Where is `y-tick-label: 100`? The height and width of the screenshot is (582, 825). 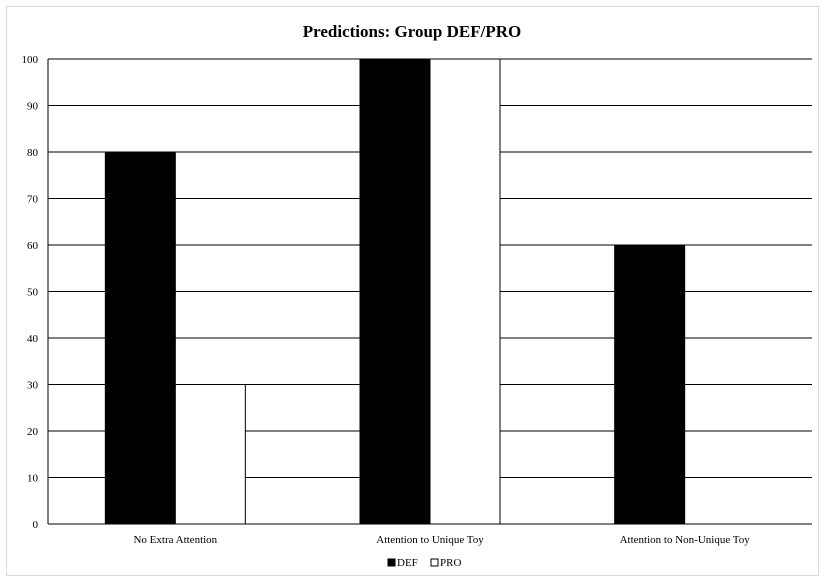 y-tick-label: 100 is located at coordinates (30, 60).